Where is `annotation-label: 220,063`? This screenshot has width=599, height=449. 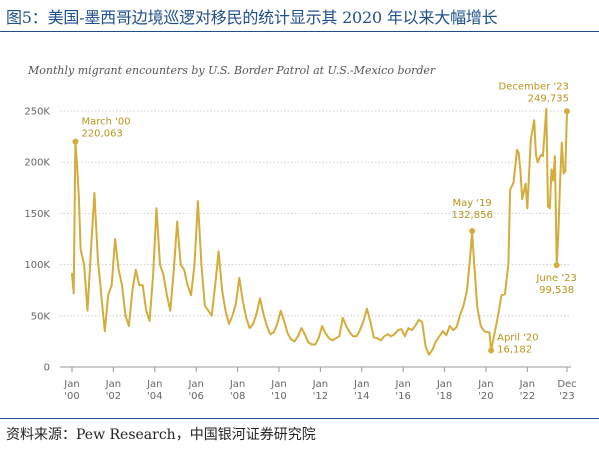
annotation-label: 220,063 is located at coordinates (101, 134).